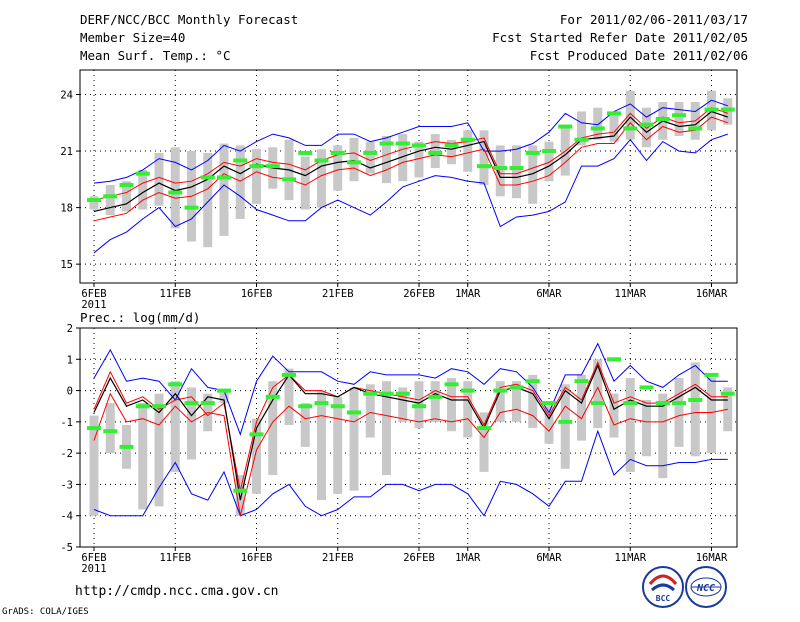 The height and width of the screenshot is (622, 800). What do you see at coordinates (132, 37) in the screenshot?
I see `member-size-label: Member Size=40` at bounding box center [132, 37].